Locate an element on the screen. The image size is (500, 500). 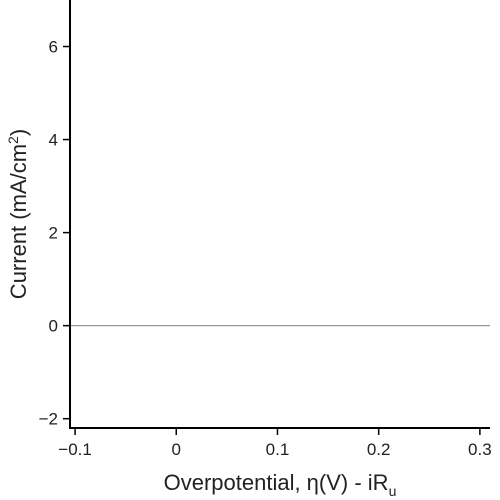
x-axis-title-subscript: u is located at coordinates (393, 491).